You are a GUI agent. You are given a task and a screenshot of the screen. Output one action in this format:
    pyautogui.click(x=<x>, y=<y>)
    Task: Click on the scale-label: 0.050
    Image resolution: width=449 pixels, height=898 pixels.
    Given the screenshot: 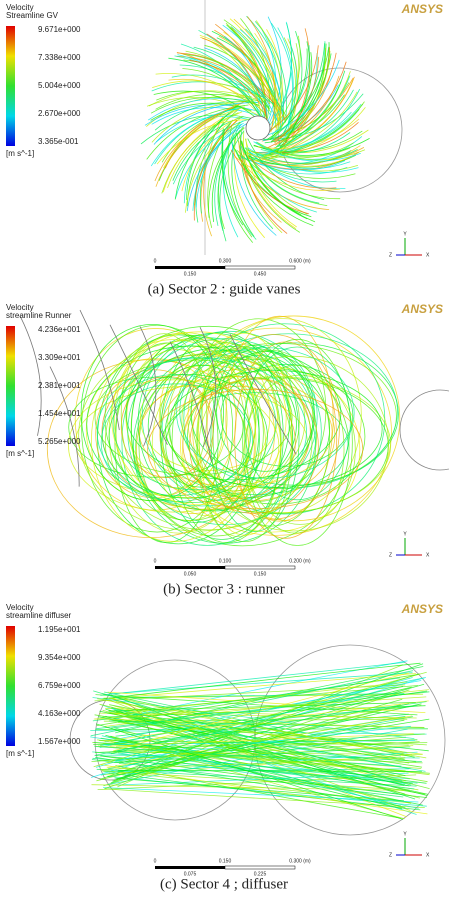 What is the action you would take?
    pyautogui.click(x=190, y=574)
    